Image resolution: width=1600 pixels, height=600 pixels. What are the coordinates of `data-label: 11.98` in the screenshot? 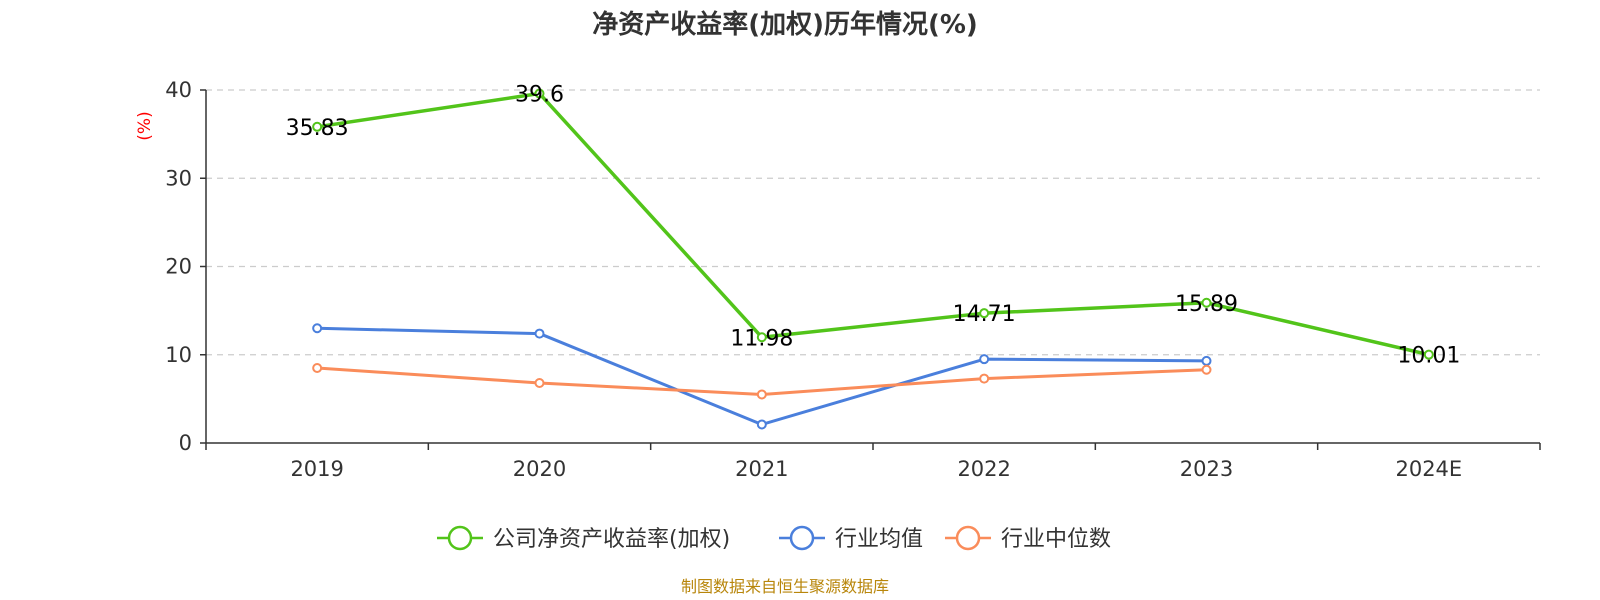 It's located at (761, 338).